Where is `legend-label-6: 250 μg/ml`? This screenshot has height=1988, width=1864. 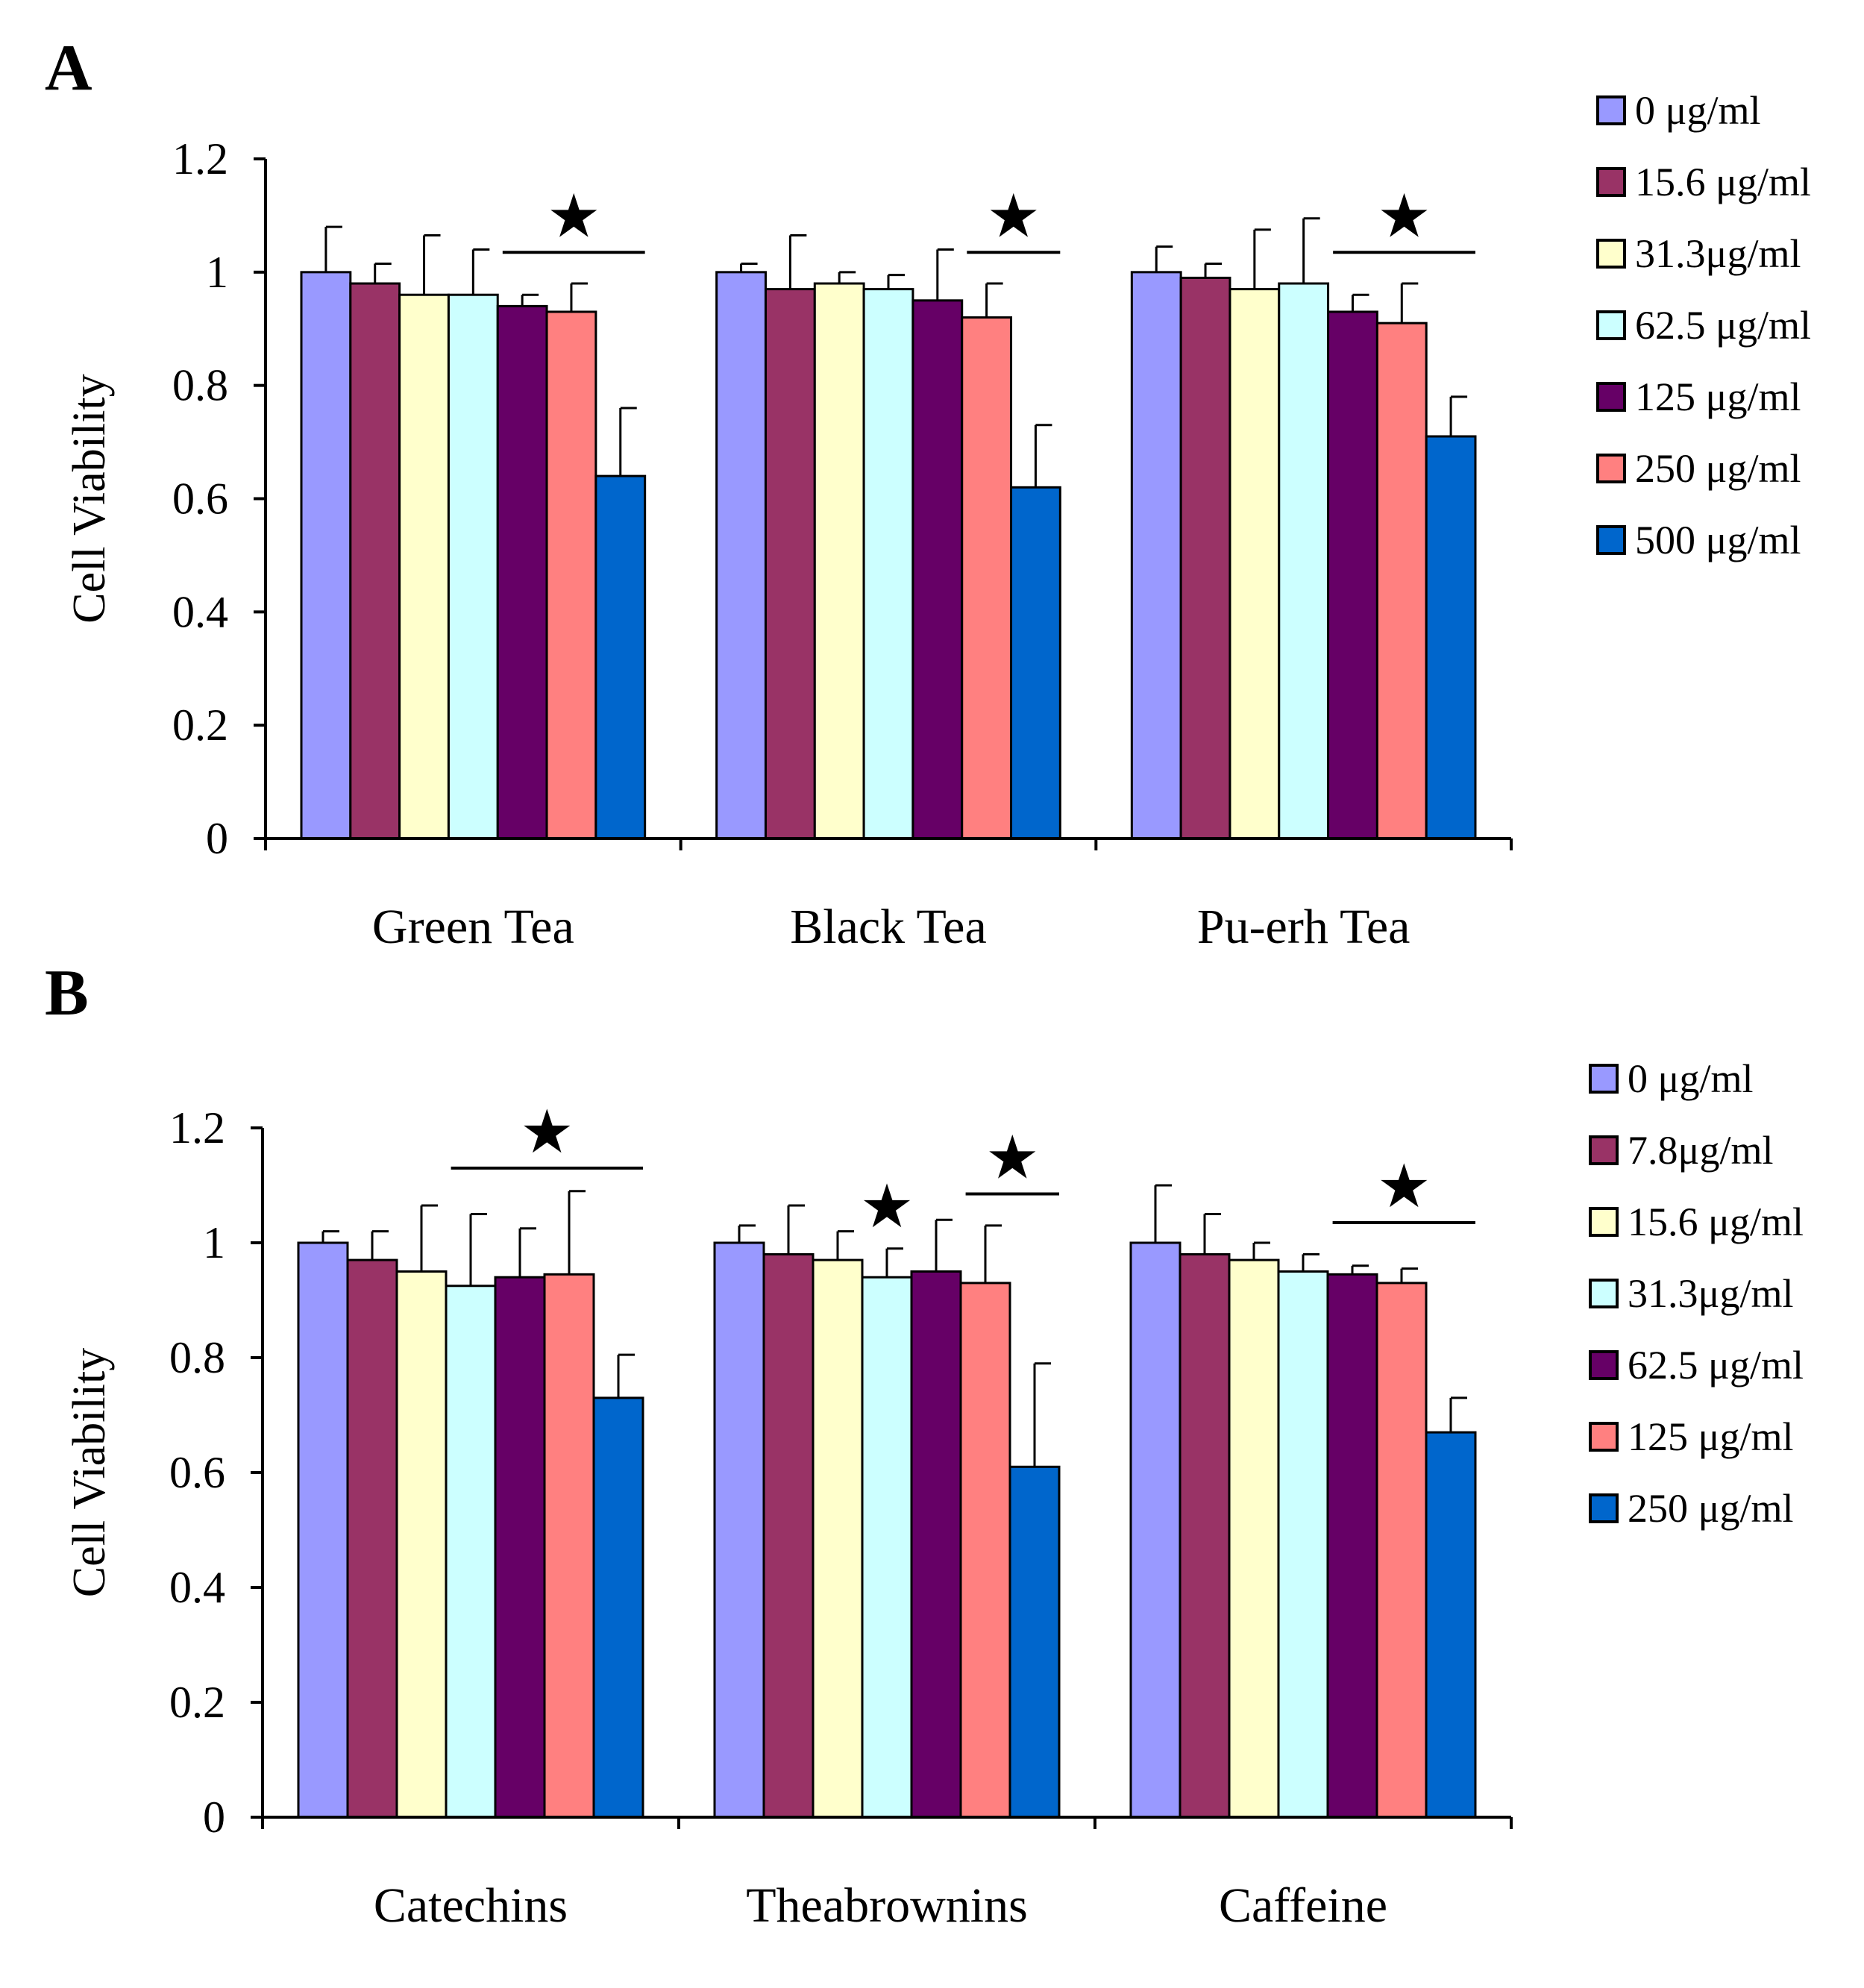 legend-label-6: 250 μg/ml is located at coordinates (1710, 1508).